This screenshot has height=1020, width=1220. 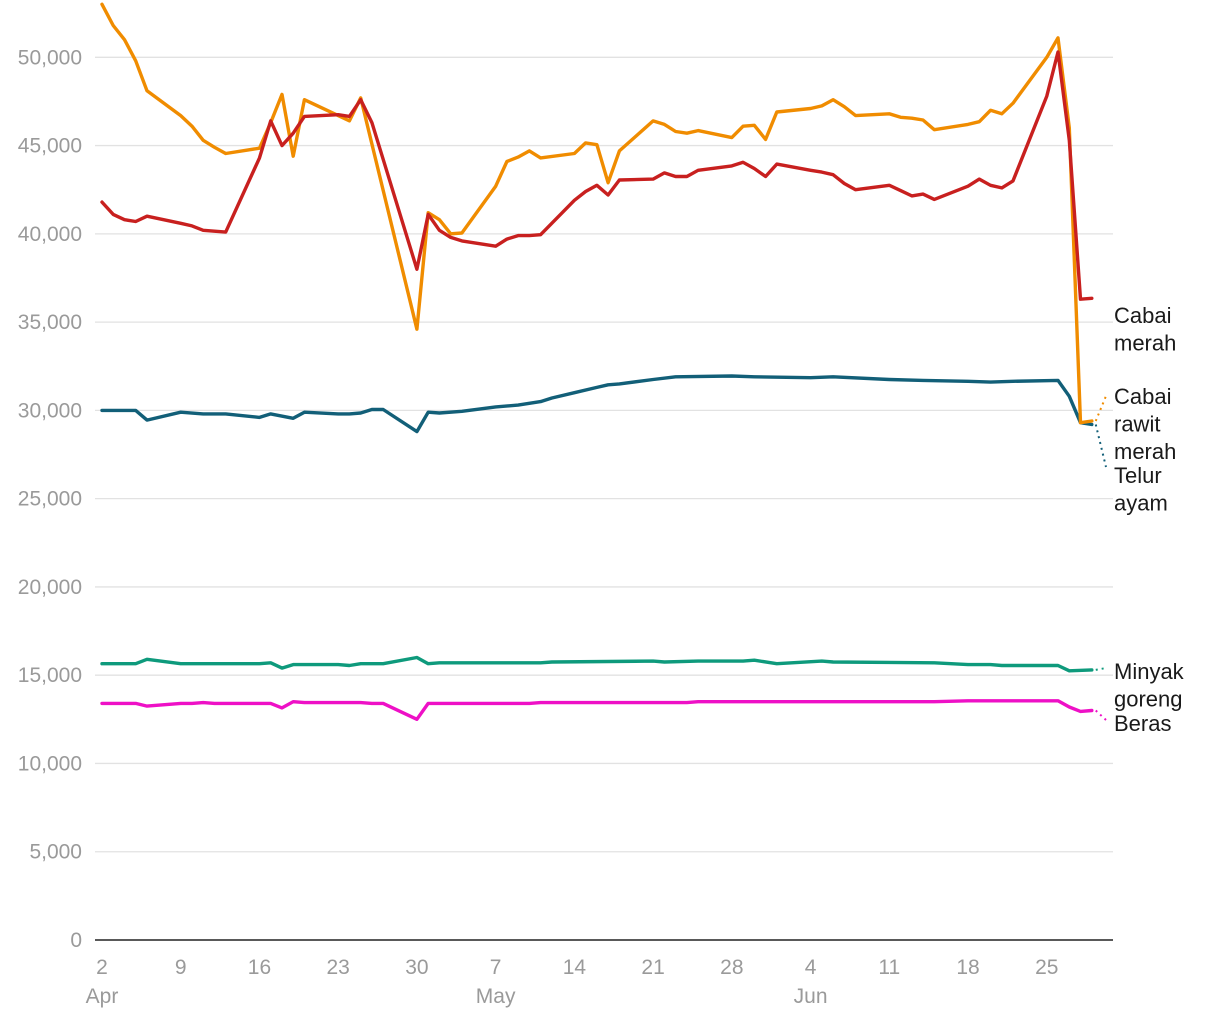 What do you see at coordinates (1148, 699) in the screenshot?
I see `series-label-minyak-goreng: goreng` at bounding box center [1148, 699].